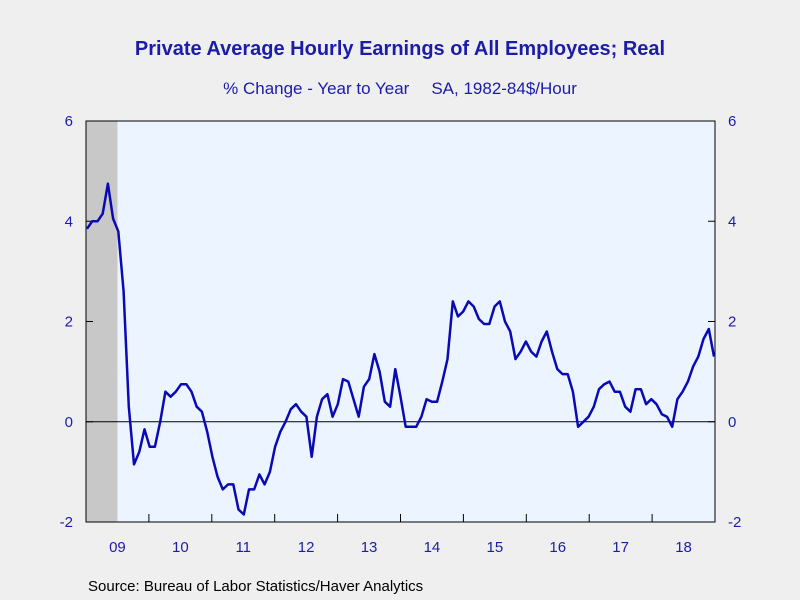 Image resolution: width=800 pixels, height=600 pixels. What do you see at coordinates (557, 547) in the screenshot?
I see `x-tick-label: 16` at bounding box center [557, 547].